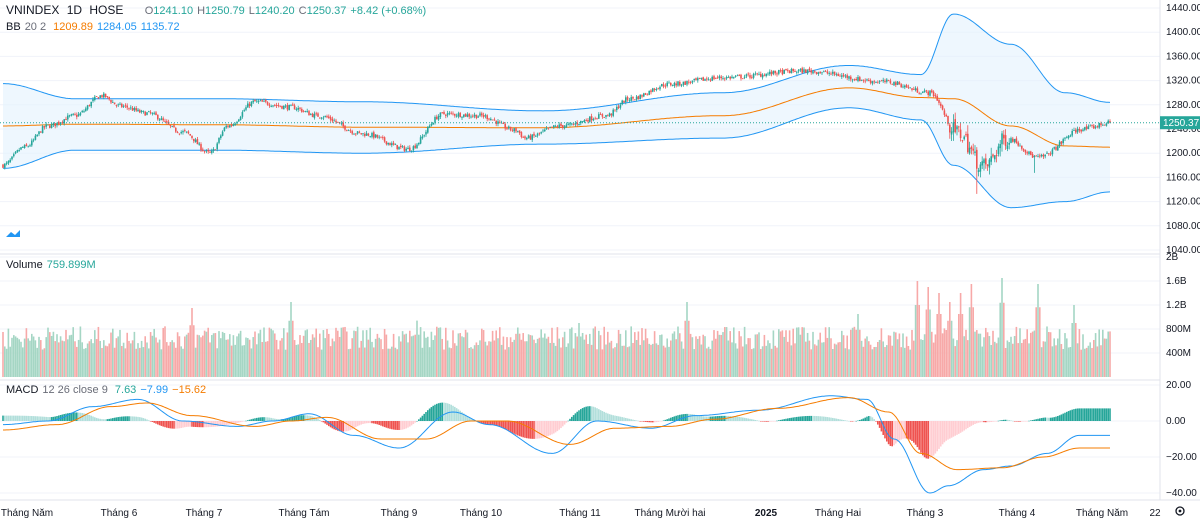 The image size is (1200, 520). I want to click on macd-axis-tick-label: −20.00, so click(1181, 457).